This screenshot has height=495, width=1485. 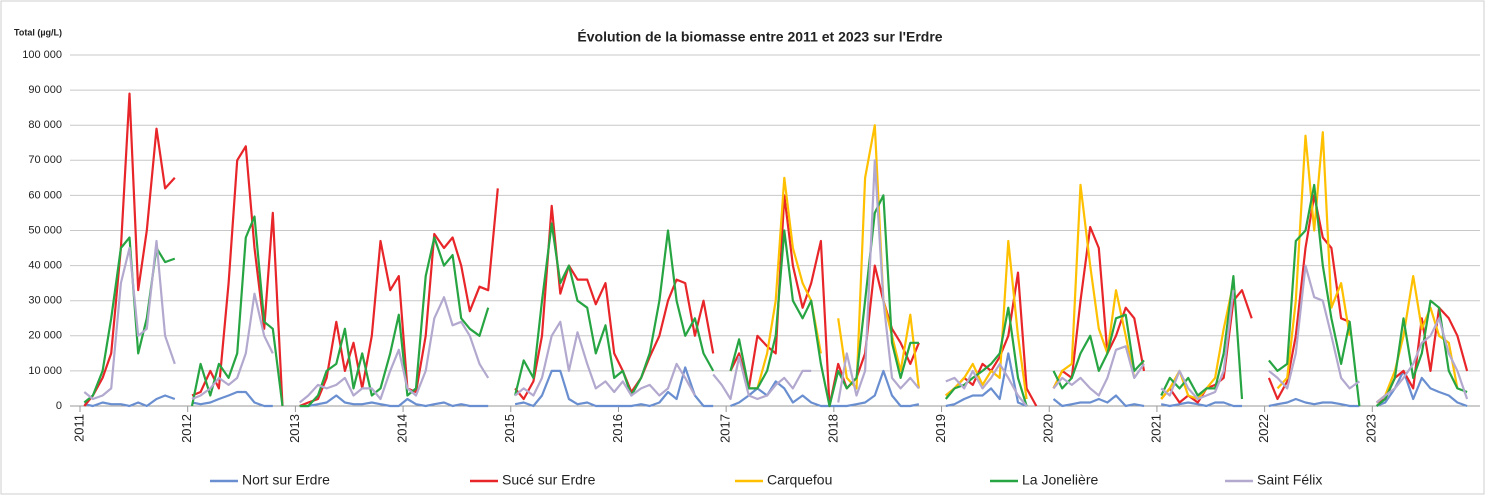 I want to click on legend-label: Carquefou, so click(x=799, y=480).